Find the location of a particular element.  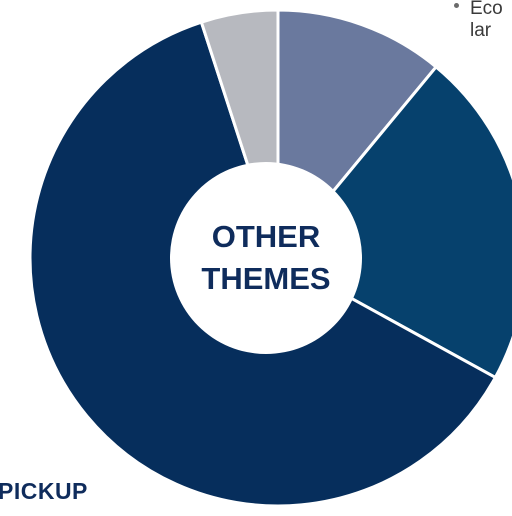

bullet-dot-icon is located at coordinates (456, 5).